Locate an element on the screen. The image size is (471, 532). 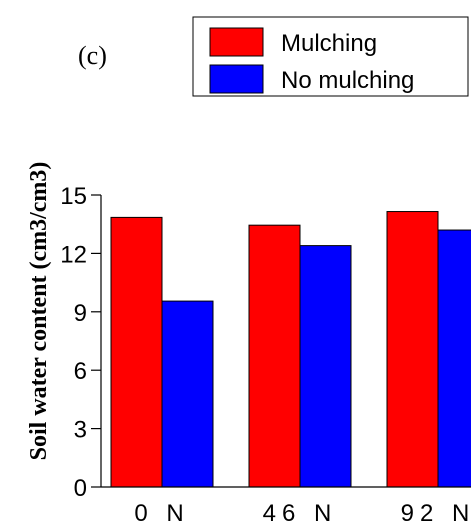
y-axis: 0 3 6 9 12 15 is located at coordinates (81, 342).